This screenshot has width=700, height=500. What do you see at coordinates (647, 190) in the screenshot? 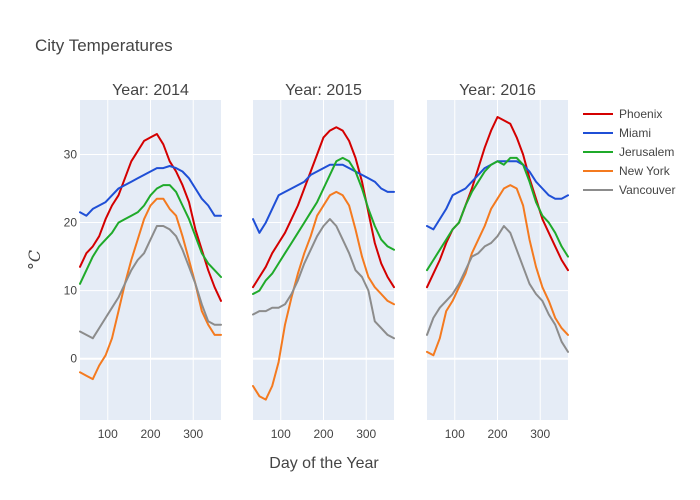
I see `legend-label-vancouver: Vancouver` at bounding box center [647, 190].